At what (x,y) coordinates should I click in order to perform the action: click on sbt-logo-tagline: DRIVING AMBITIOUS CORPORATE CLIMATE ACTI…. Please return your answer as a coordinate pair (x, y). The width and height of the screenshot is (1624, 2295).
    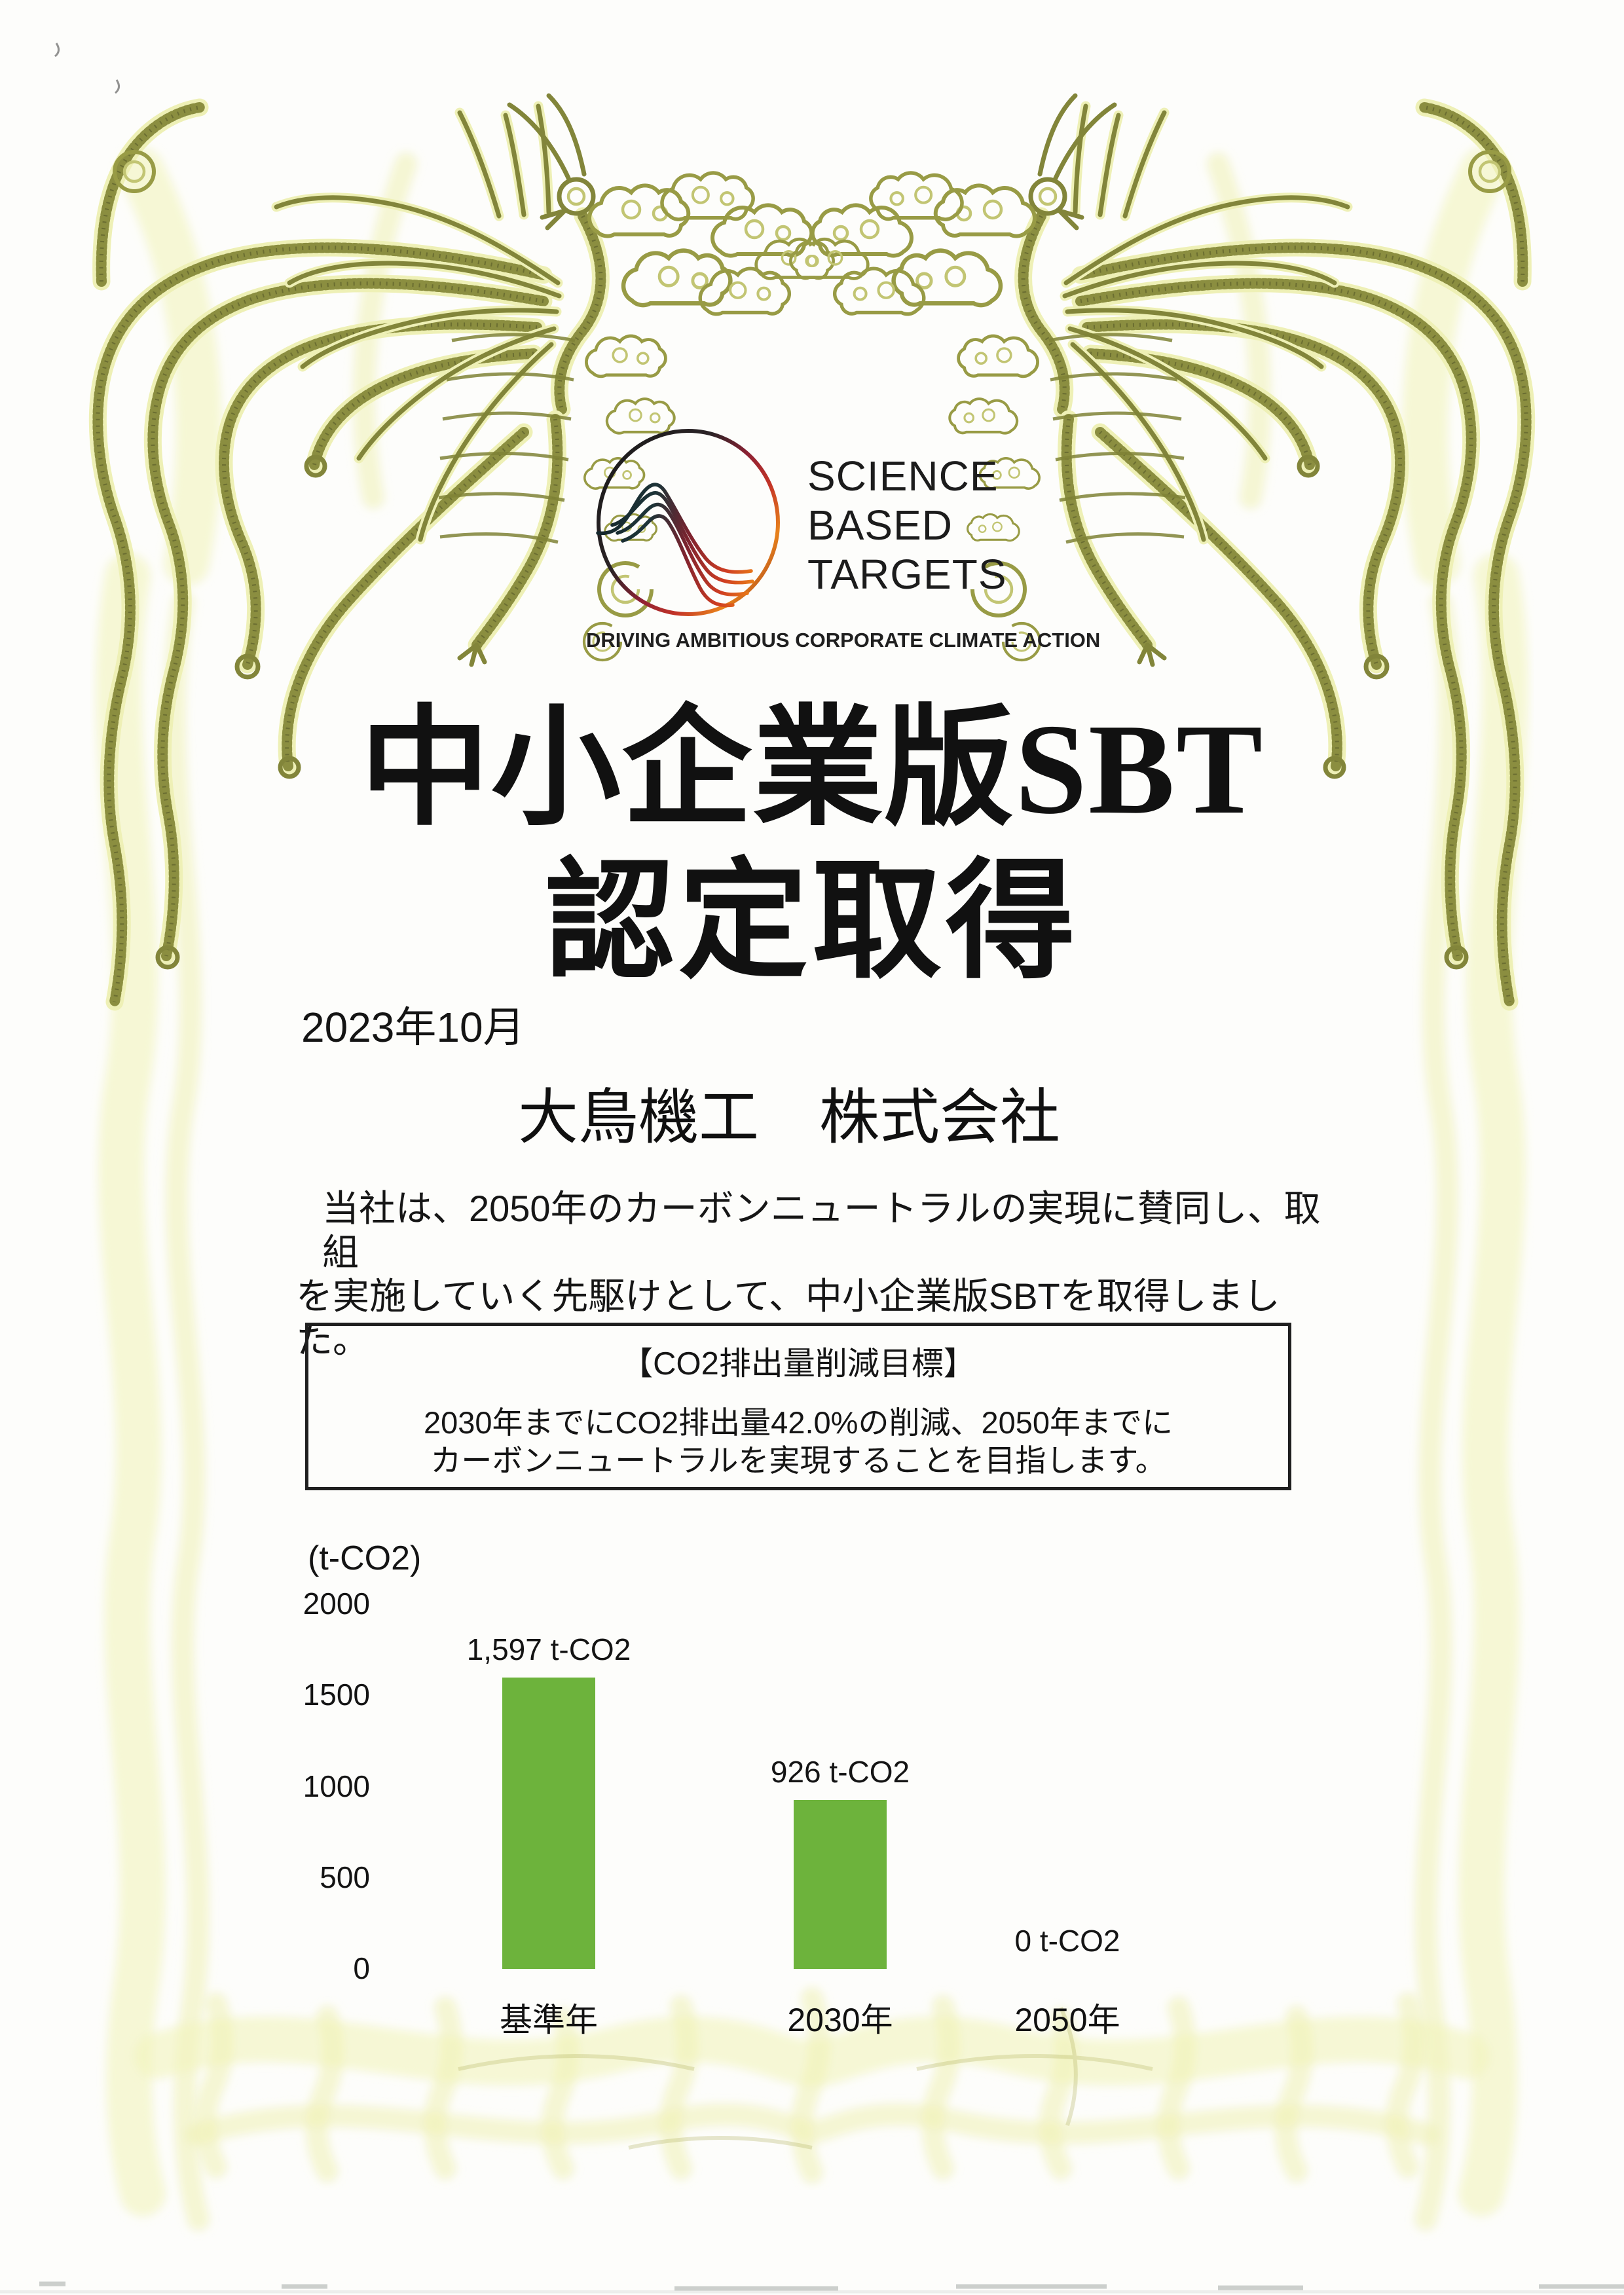
    Looking at the image, I should click on (843, 640).